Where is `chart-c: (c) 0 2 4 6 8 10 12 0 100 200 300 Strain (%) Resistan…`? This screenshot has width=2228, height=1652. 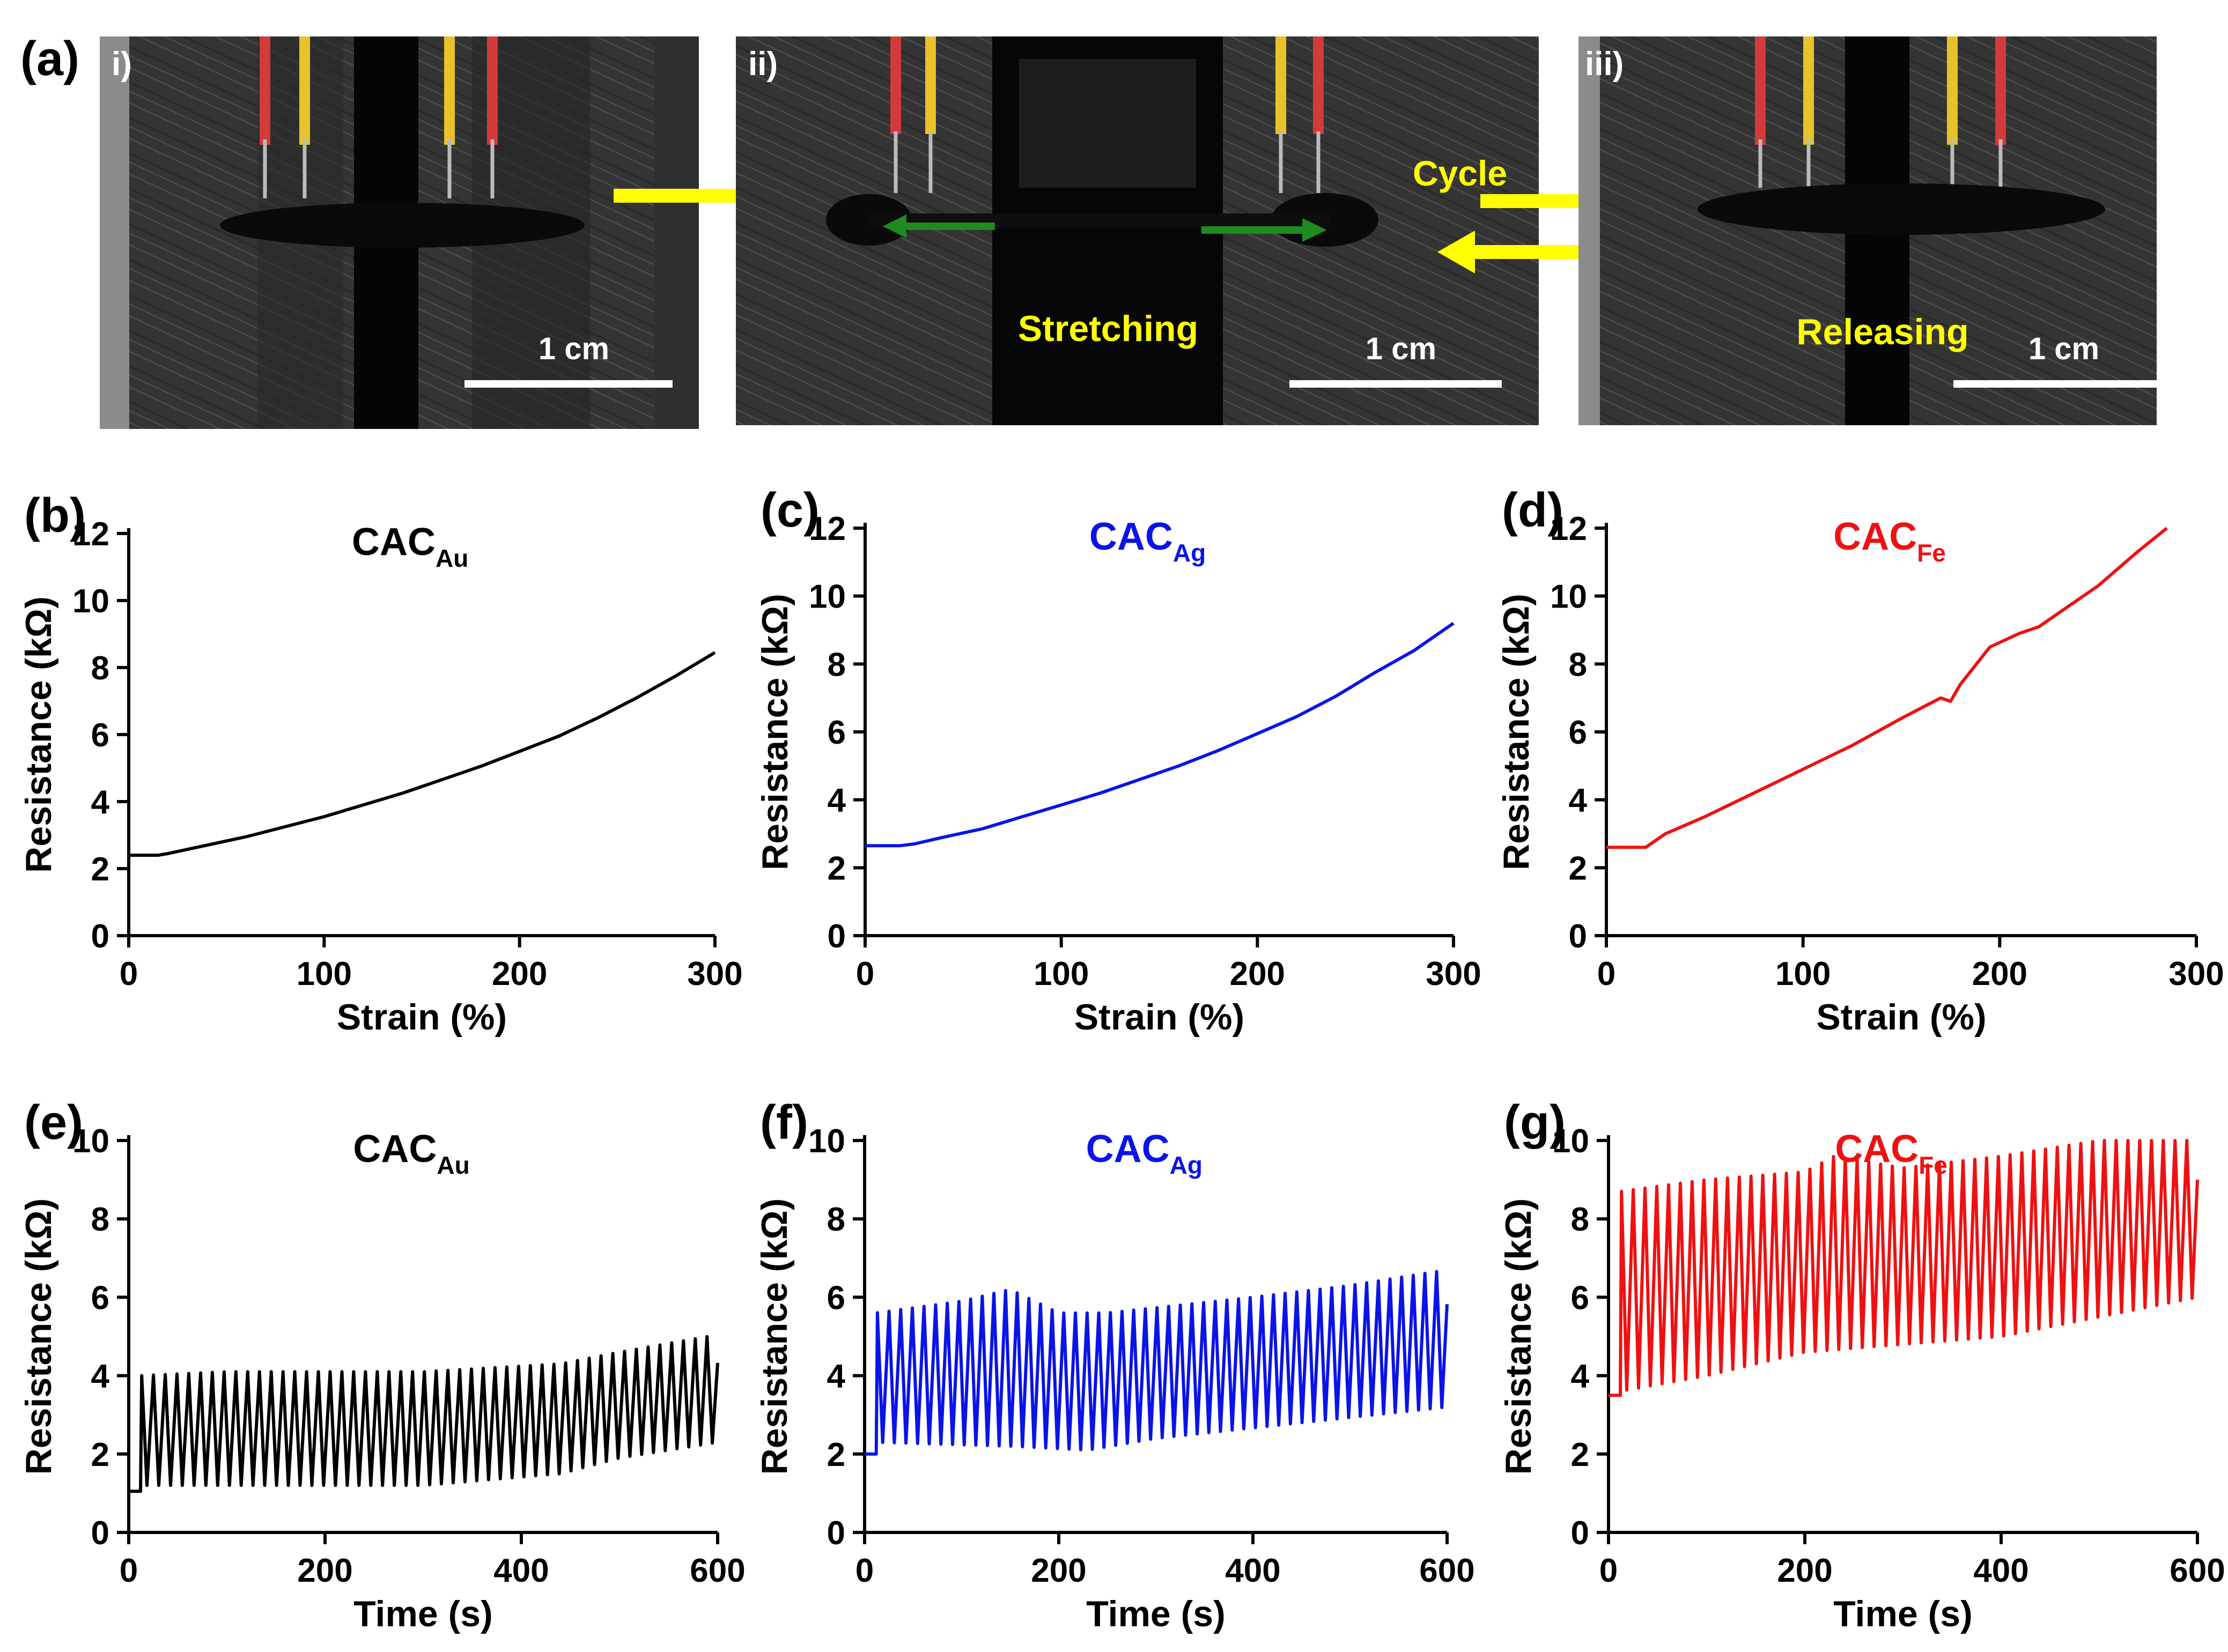 chart-c: (c) 0 2 4 6 8 10 12 0 100 200 300 Strain (%) Resistan… is located at coordinates (1118, 761).